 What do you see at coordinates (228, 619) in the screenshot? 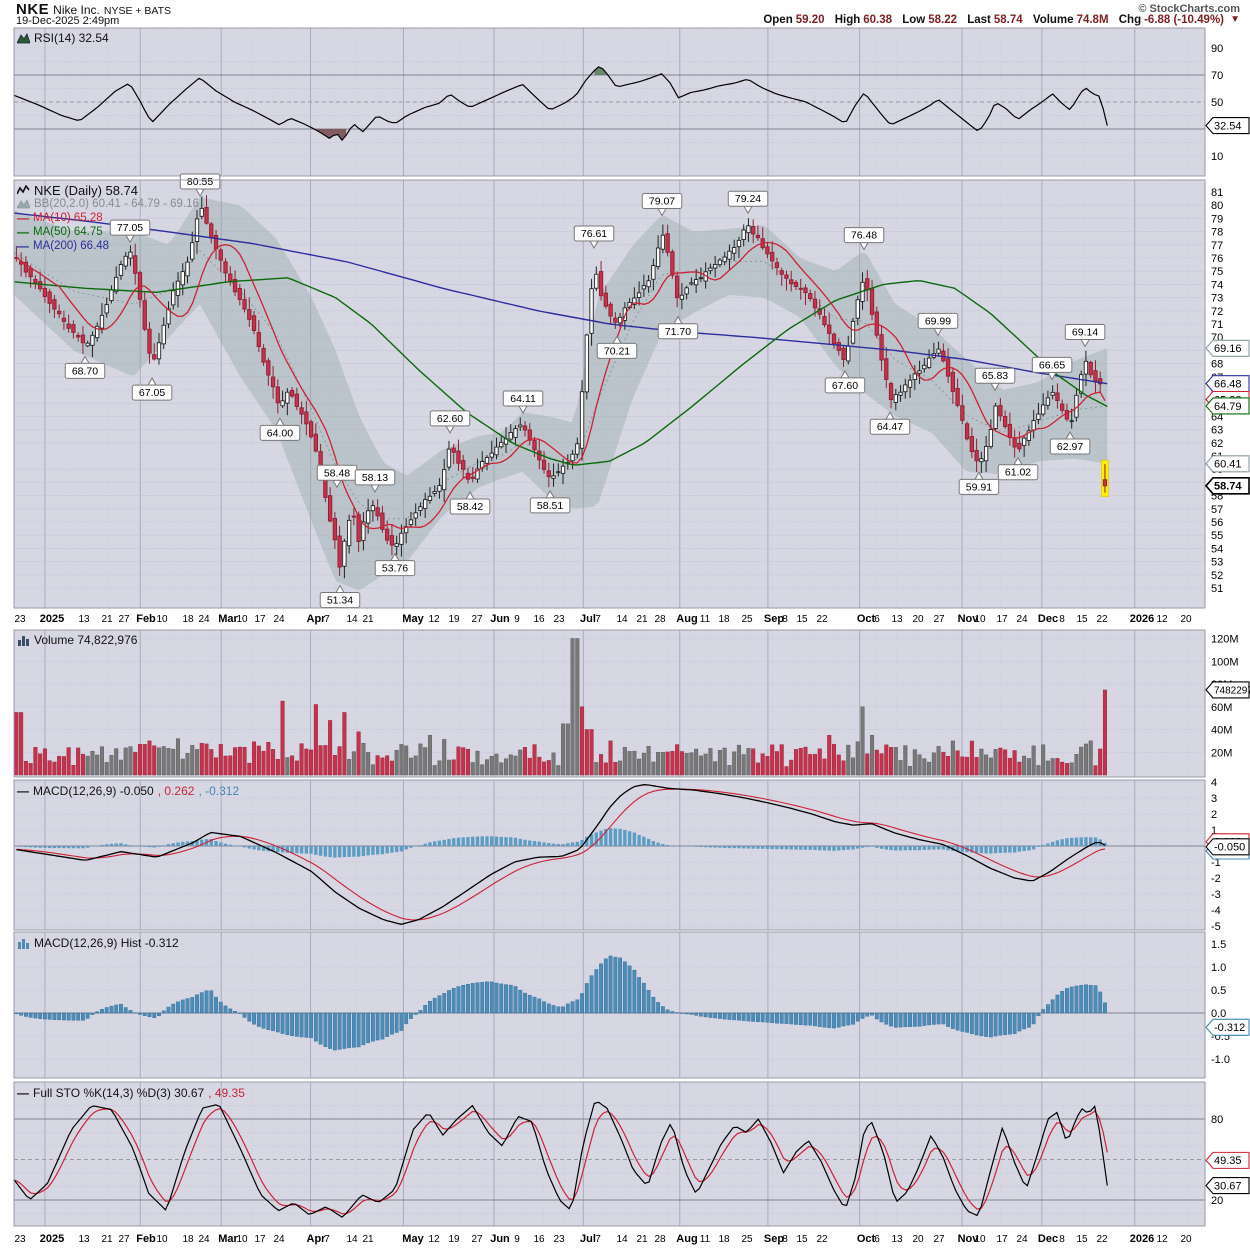
I see `svg-text: Mar` at bounding box center [228, 619].